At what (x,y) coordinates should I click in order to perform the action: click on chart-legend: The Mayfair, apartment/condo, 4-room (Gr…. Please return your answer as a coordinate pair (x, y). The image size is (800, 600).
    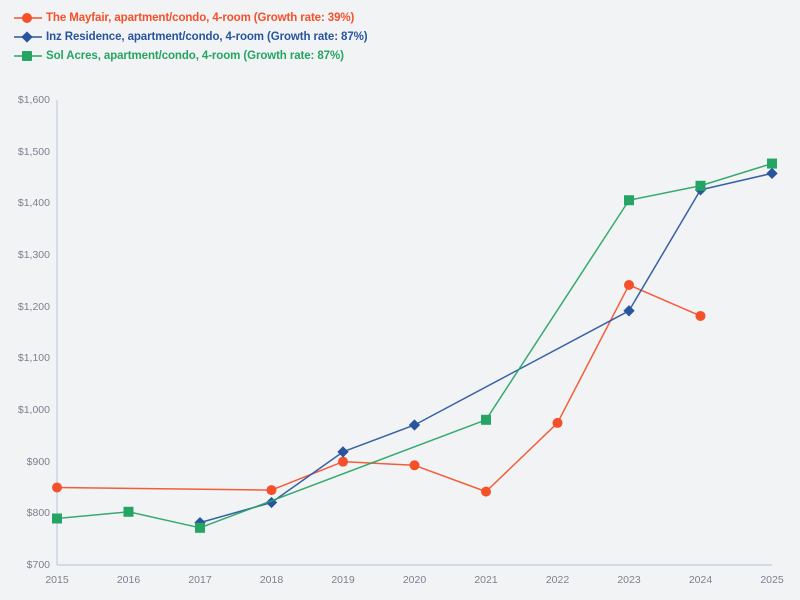
    Looking at the image, I should click on (394, 36).